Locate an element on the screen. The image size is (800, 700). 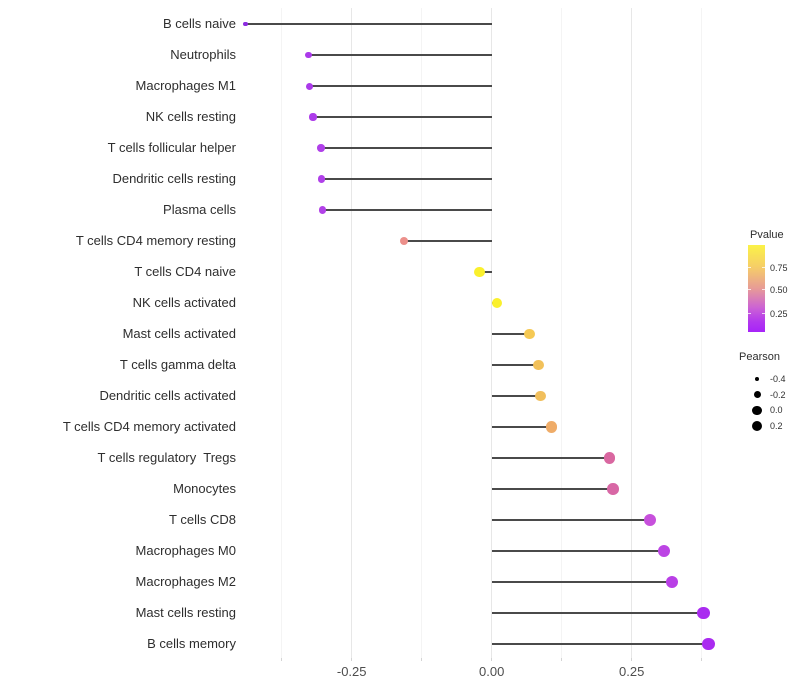
x-tick-label: 0.25 is located at coordinates (632, 671).